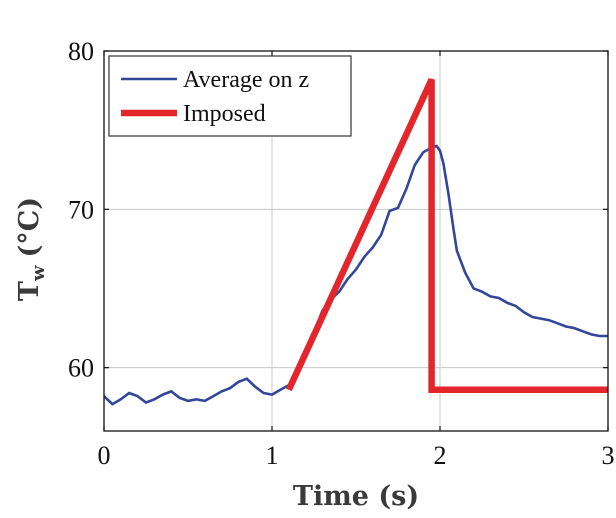 The width and height of the screenshot is (616, 518). I want to click on x-axis-title: Time (s), so click(356, 496).